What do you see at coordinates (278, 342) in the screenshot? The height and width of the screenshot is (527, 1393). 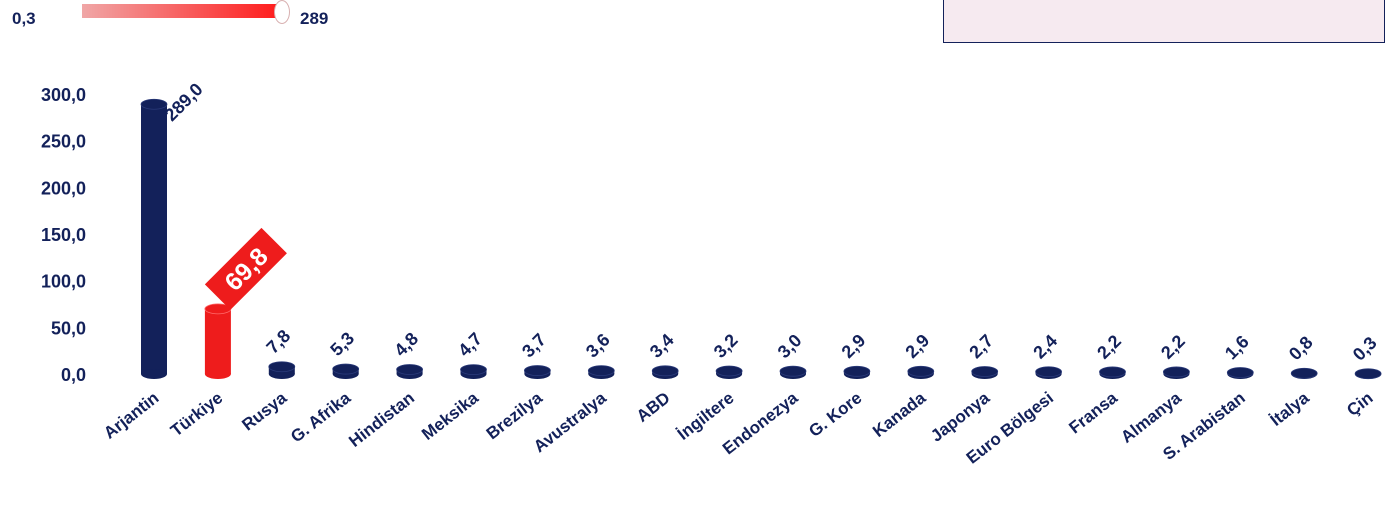 I see `value-label: 7,8` at bounding box center [278, 342].